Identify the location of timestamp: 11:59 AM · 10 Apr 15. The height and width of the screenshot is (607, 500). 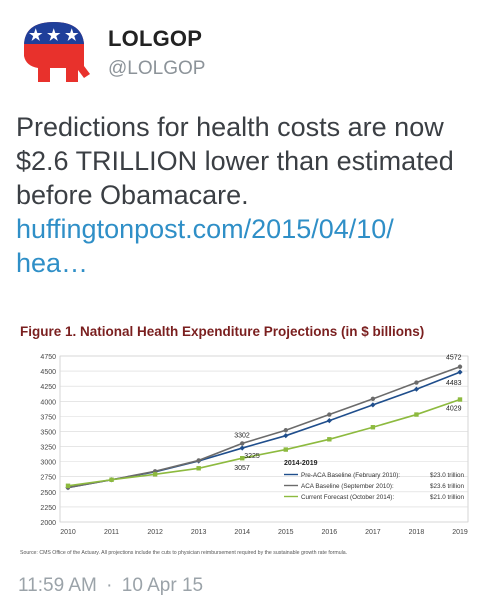
(110, 586).